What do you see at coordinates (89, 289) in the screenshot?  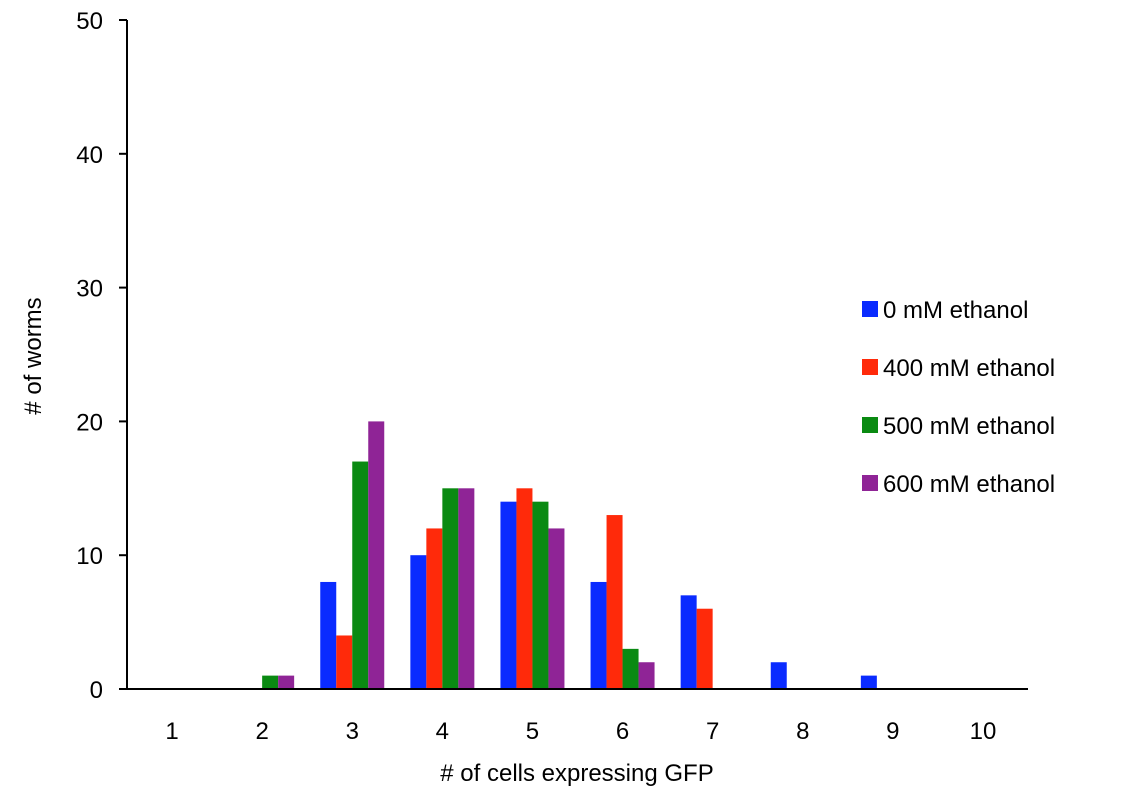 I see `y-tick-label: 30` at bounding box center [89, 289].